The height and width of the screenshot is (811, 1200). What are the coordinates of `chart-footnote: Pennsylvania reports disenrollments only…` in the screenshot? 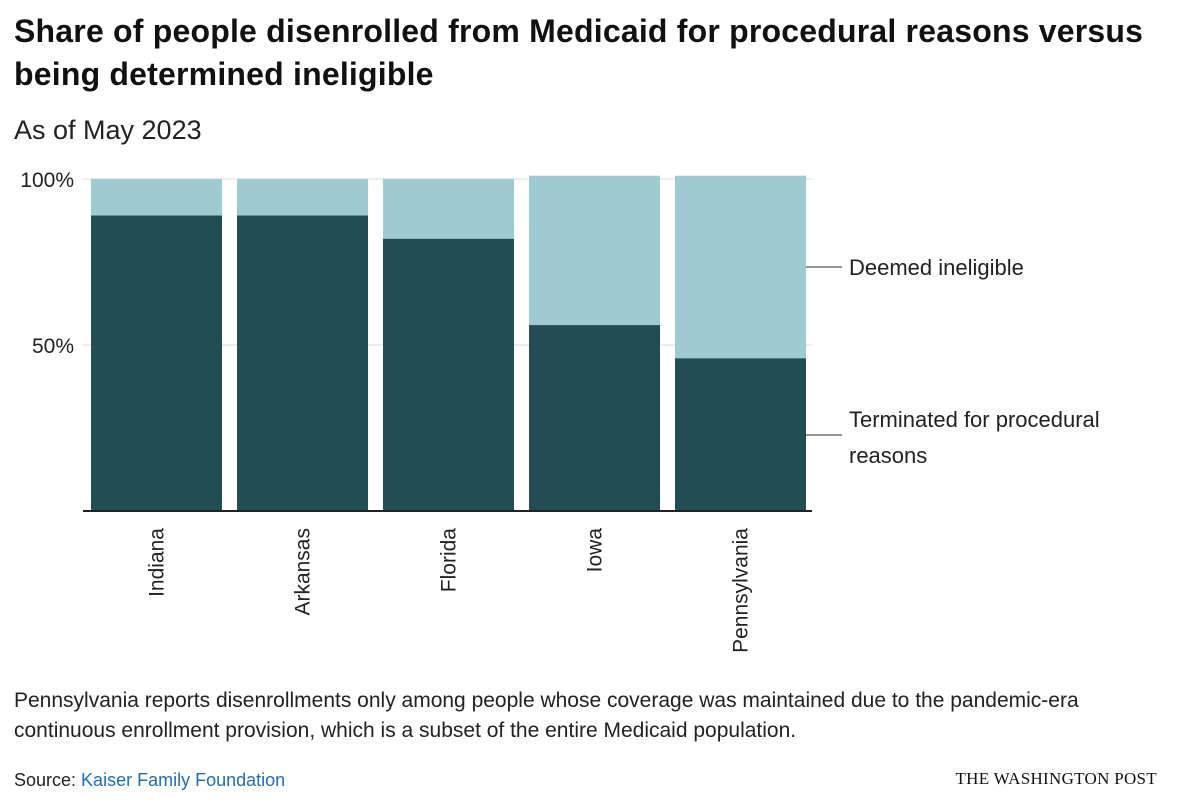 It's located at (546, 715).